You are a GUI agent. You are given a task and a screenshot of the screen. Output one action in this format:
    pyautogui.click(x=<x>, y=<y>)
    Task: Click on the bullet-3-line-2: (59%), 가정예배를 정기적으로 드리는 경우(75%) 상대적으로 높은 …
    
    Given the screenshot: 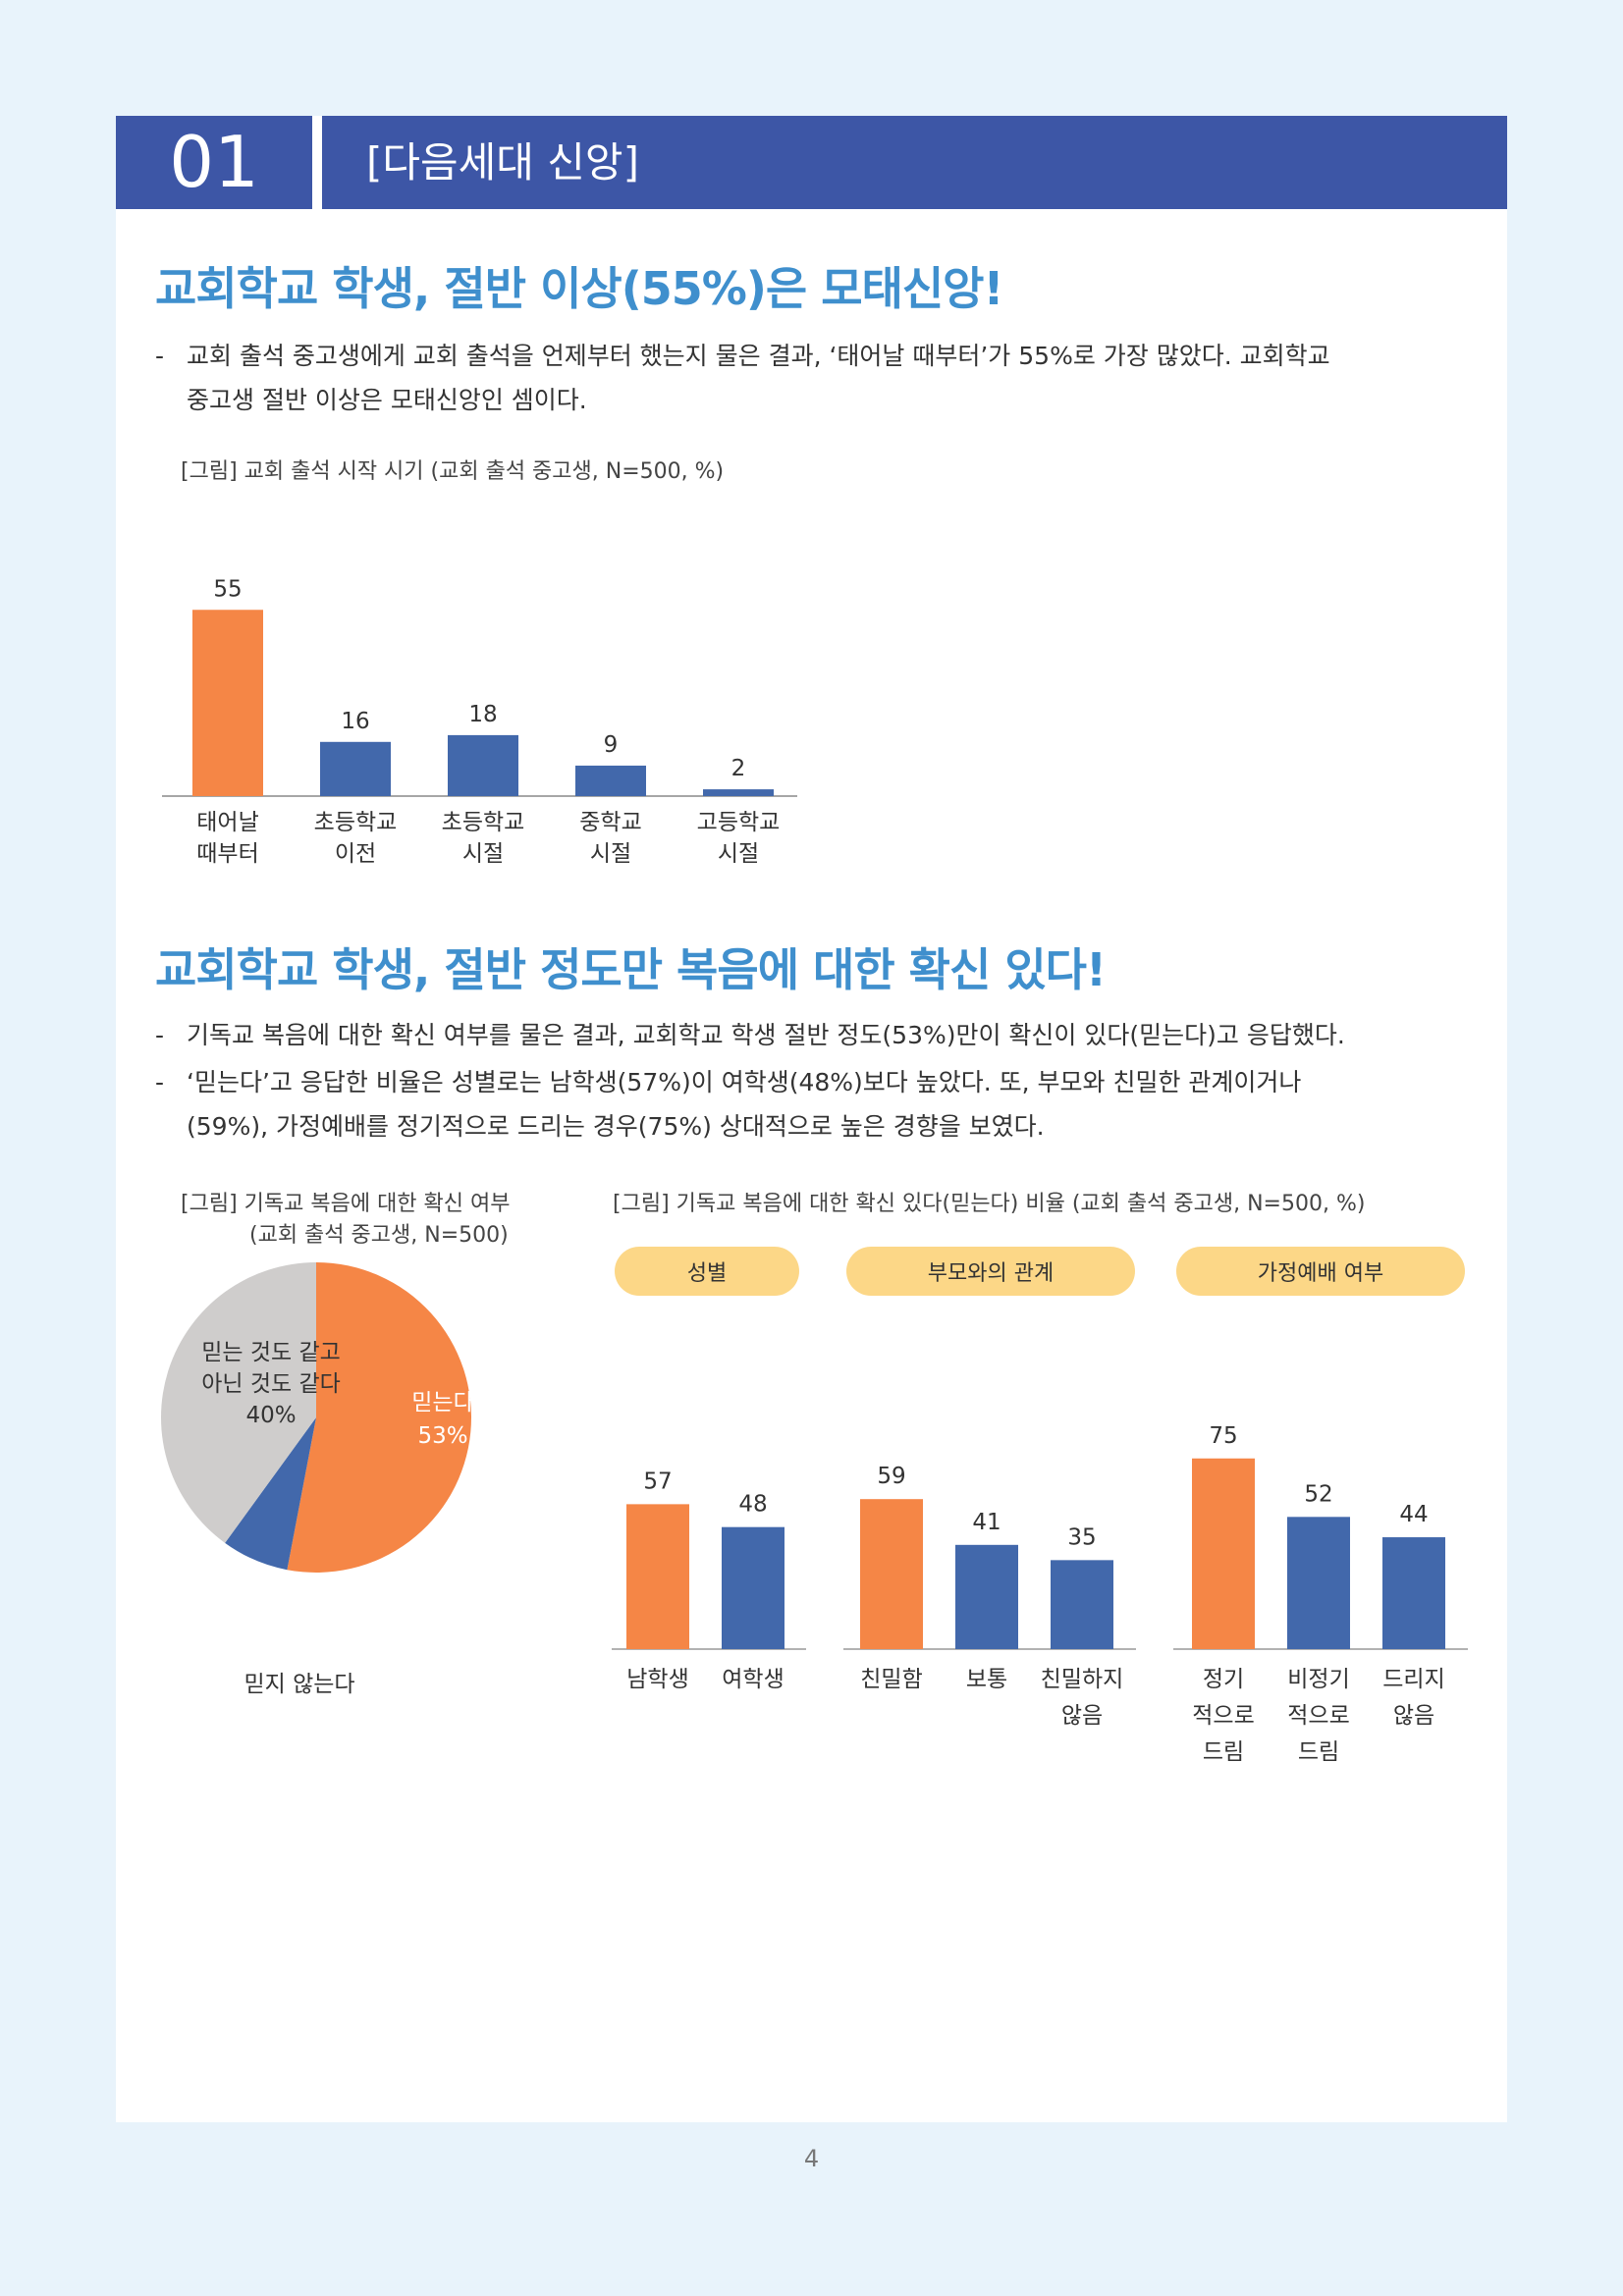 What is the action you would take?
    pyautogui.click(x=616, y=1126)
    